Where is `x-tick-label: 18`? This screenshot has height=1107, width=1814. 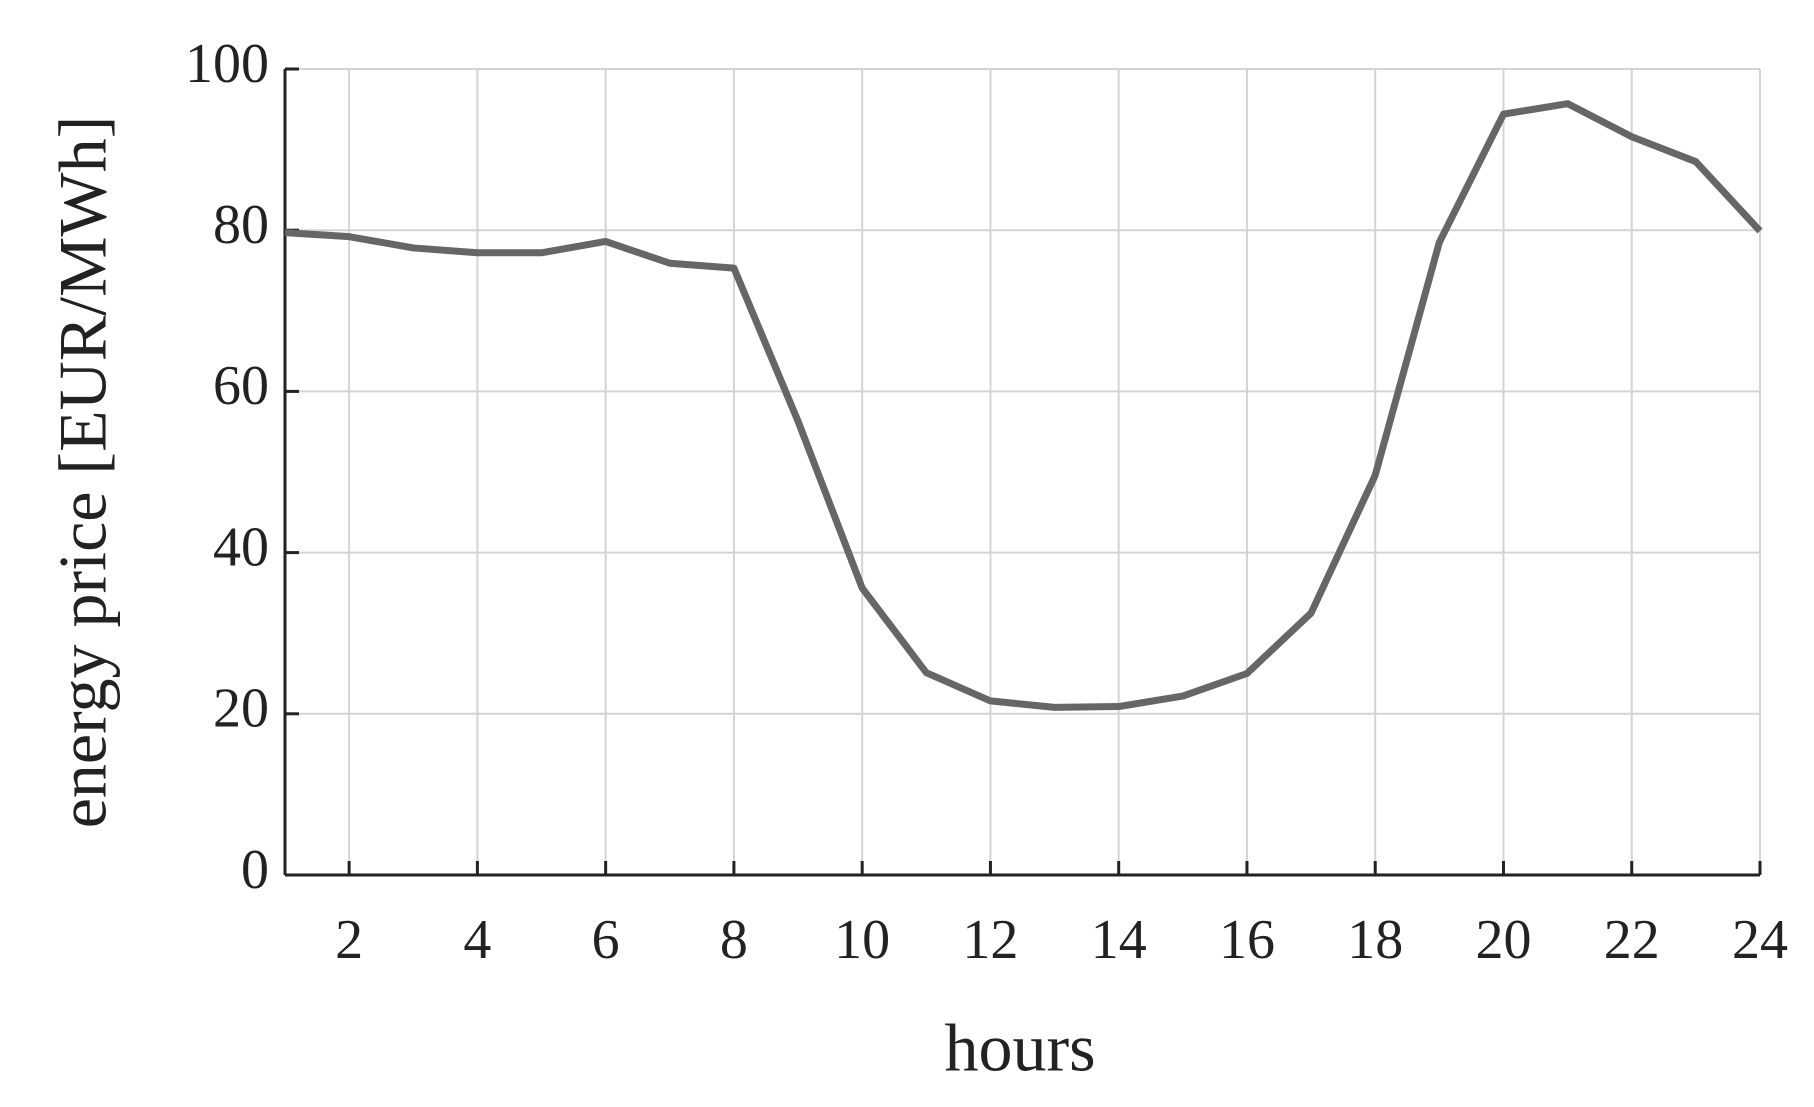
x-tick-label: 18 is located at coordinates (1375, 940).